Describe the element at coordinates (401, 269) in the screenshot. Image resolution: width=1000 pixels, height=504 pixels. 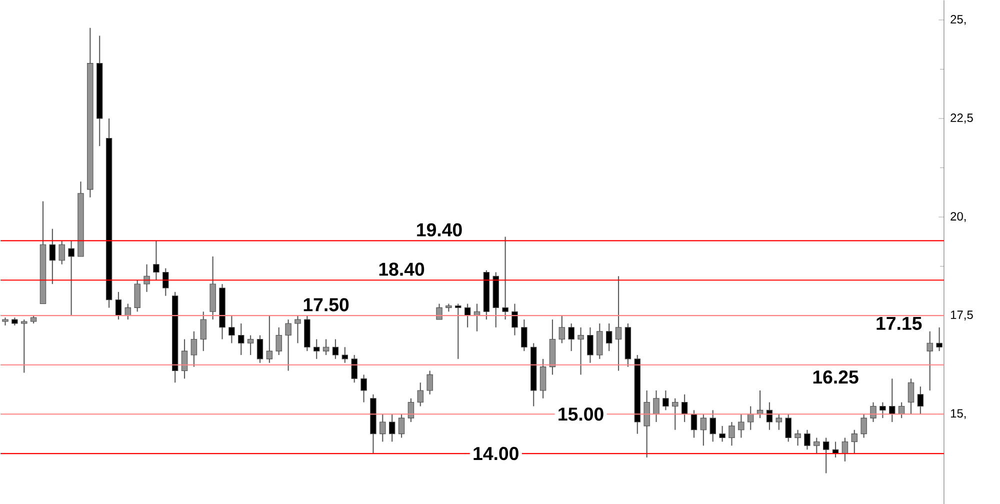
I see `ref-line-label: 18.40` at that location.